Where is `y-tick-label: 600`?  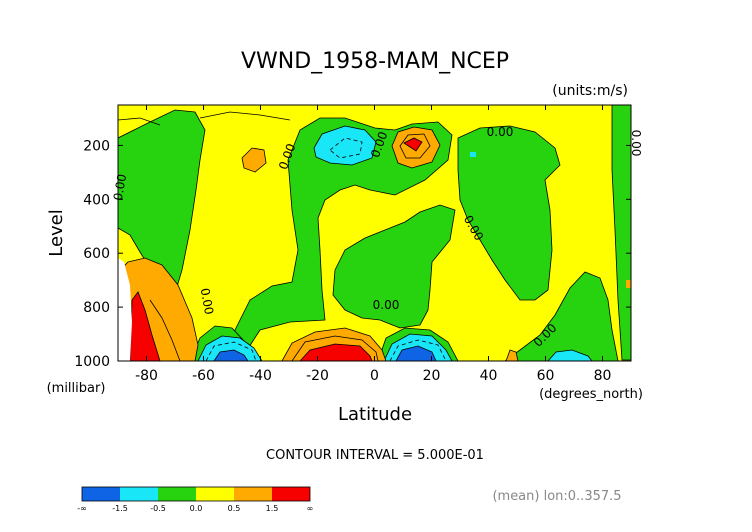
y-tick-label: 600 is located at coordinates (96, 254).